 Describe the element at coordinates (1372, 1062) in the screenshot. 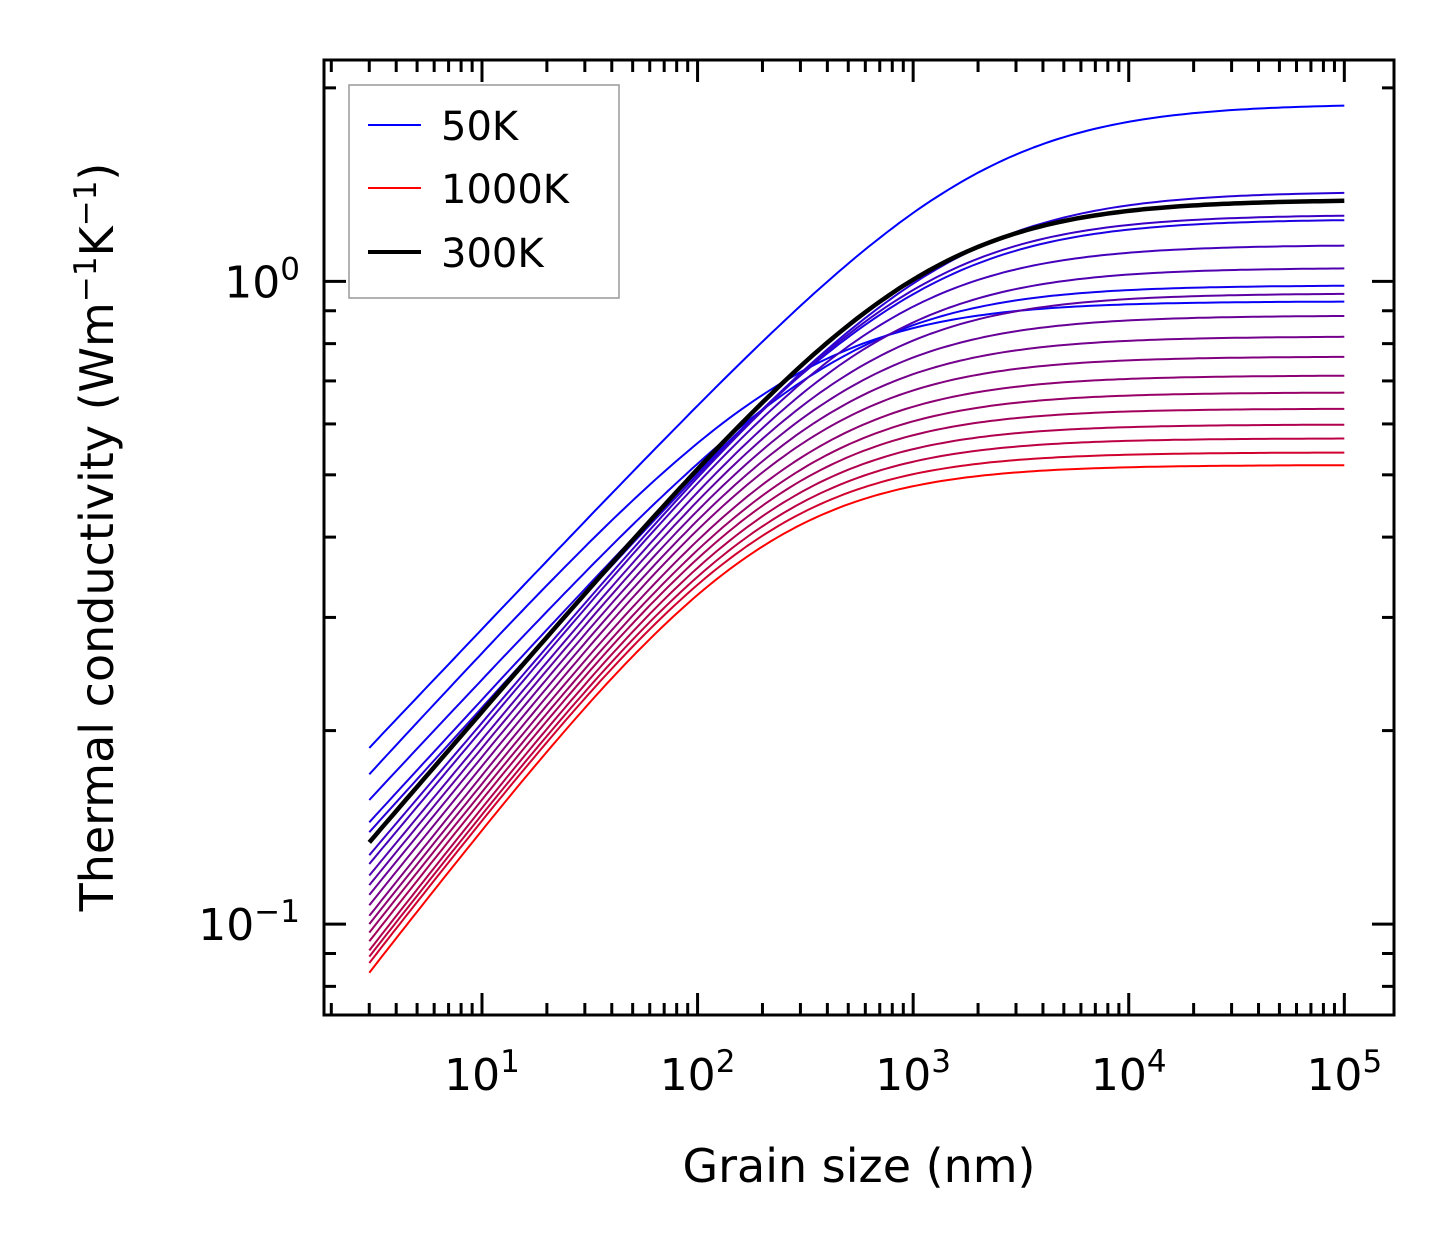

I see `x-tick-label-exponent: 5` at that location.